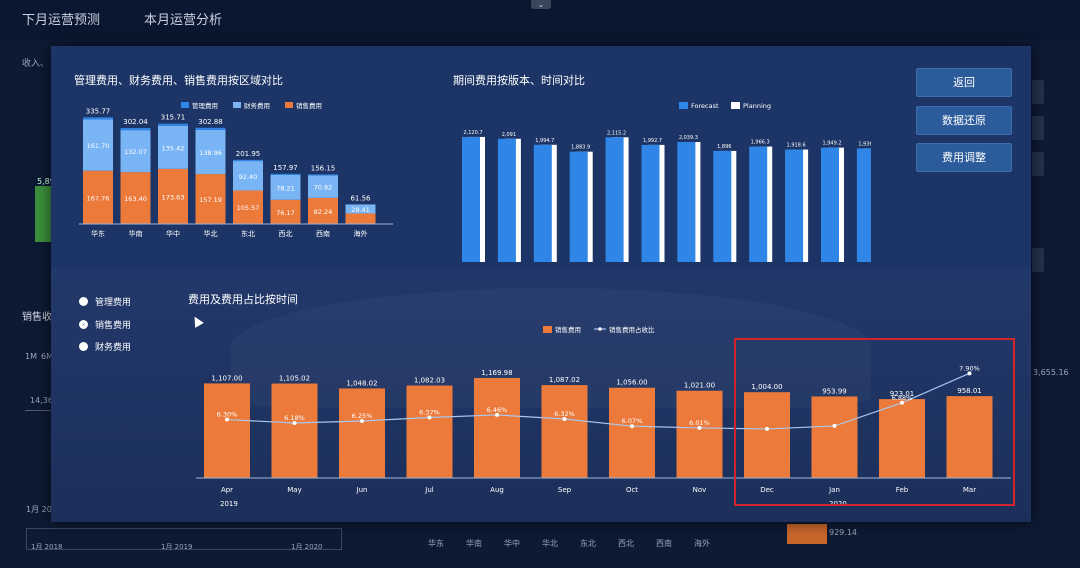 The height and width of the screenshot is (568, 1080). I want to click on radio-finance-expense: 财务费用, so click(105, 346).